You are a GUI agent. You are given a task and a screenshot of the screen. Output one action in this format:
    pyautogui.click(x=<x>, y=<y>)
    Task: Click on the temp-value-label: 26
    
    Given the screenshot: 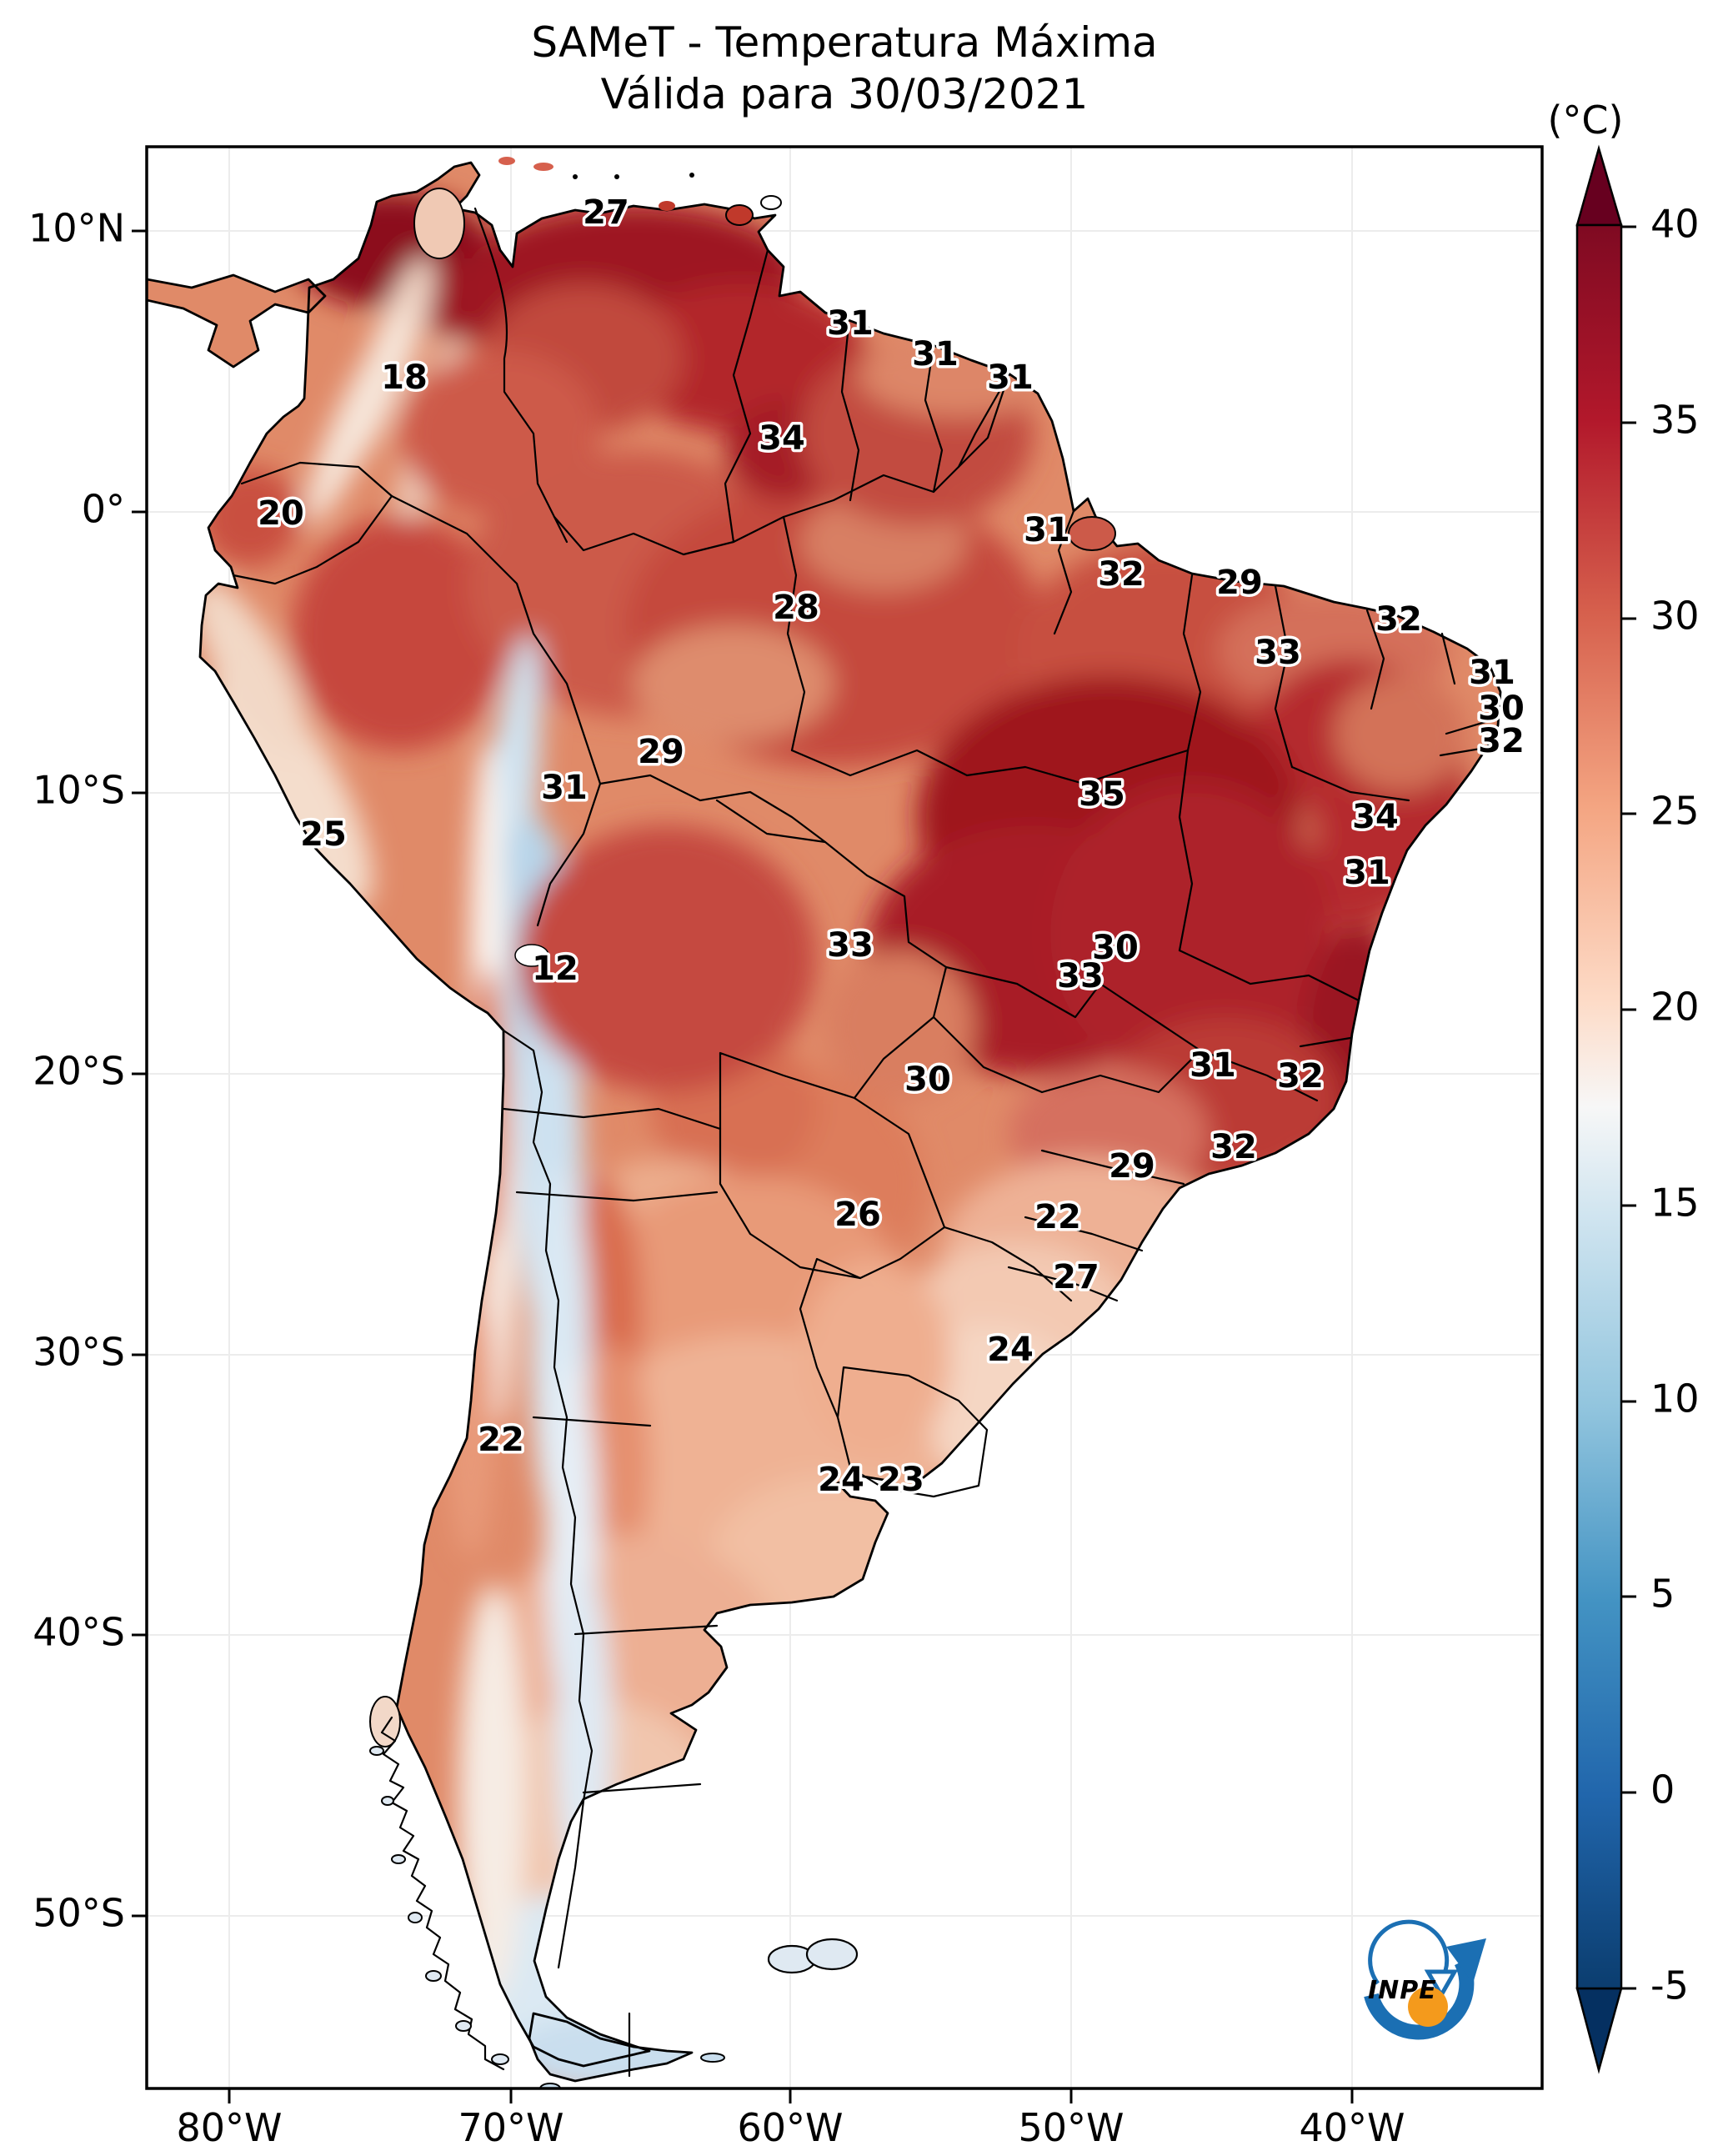 What is the action you would take?
    pyautogui.click(x=857, y=1215)
    